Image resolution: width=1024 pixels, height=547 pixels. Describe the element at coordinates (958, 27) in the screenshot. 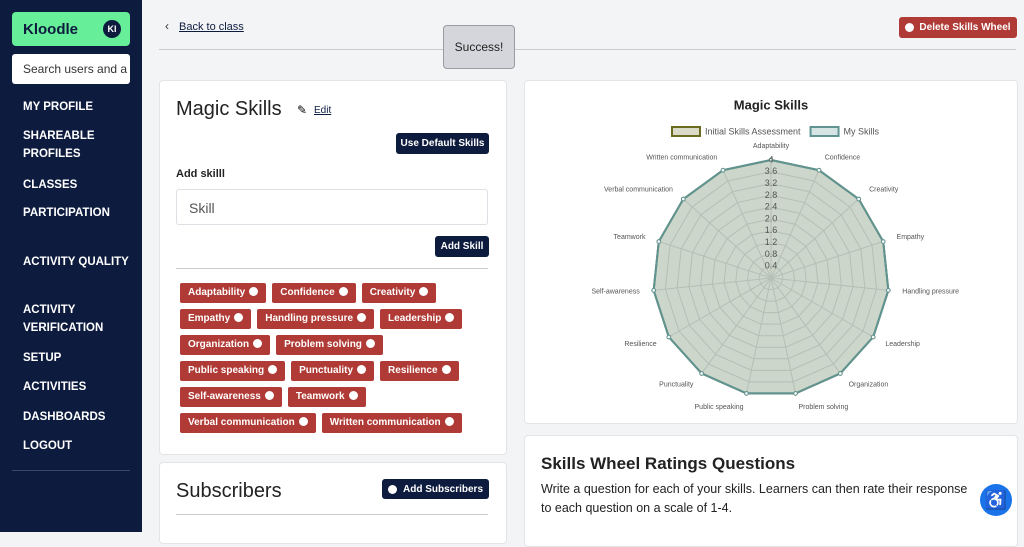

I see `delete-button: Delete Skills Wheel` at that location.